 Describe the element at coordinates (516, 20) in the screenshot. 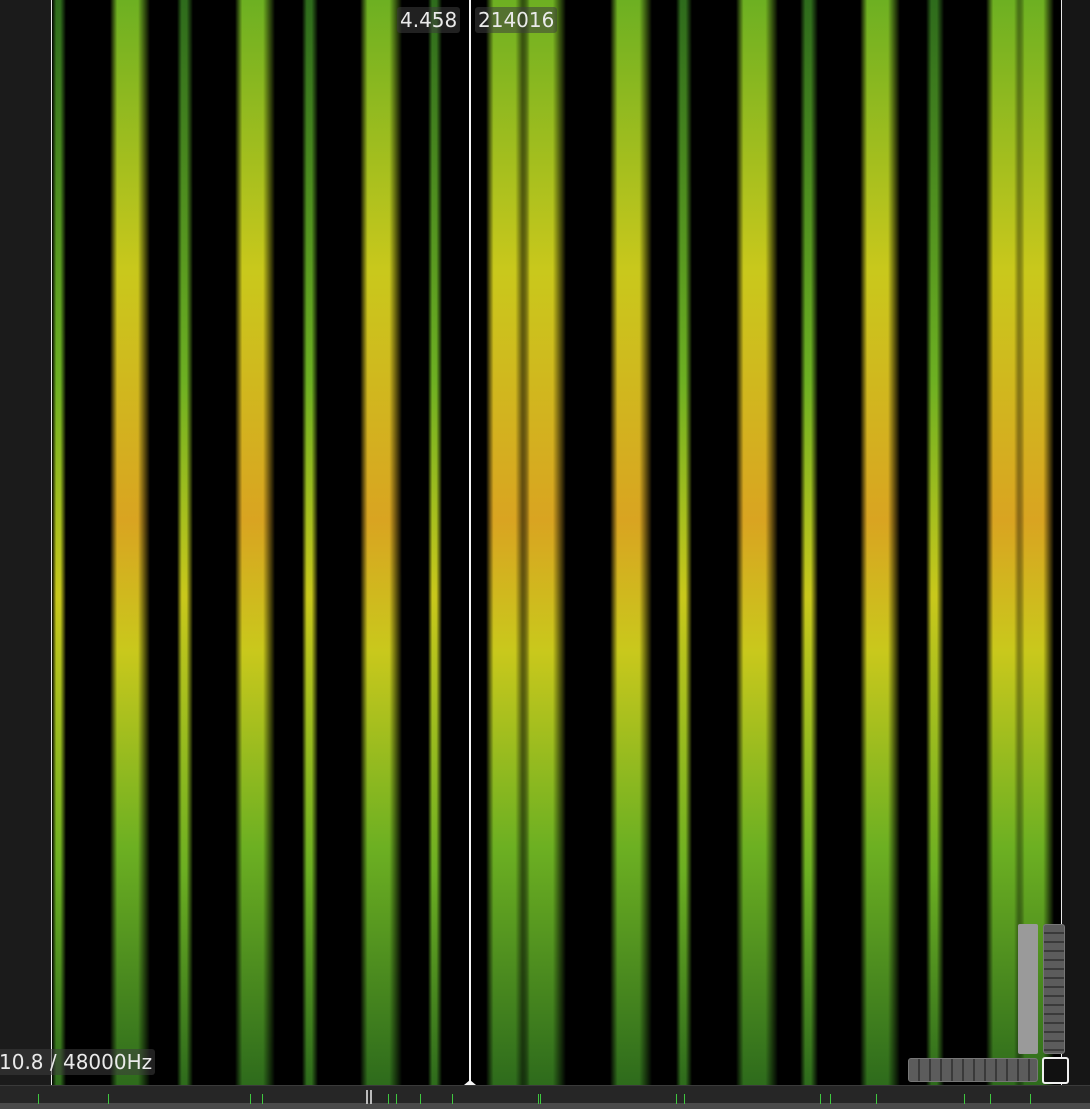

I see `cursor-sample-label: 214016` at that location.